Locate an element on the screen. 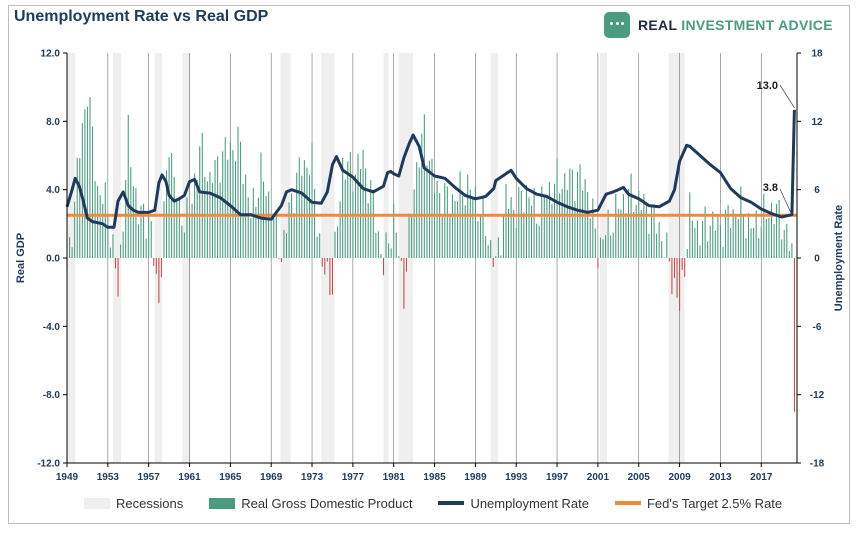  left-tick-label: -12.0 is located at coordinates (48, 464).